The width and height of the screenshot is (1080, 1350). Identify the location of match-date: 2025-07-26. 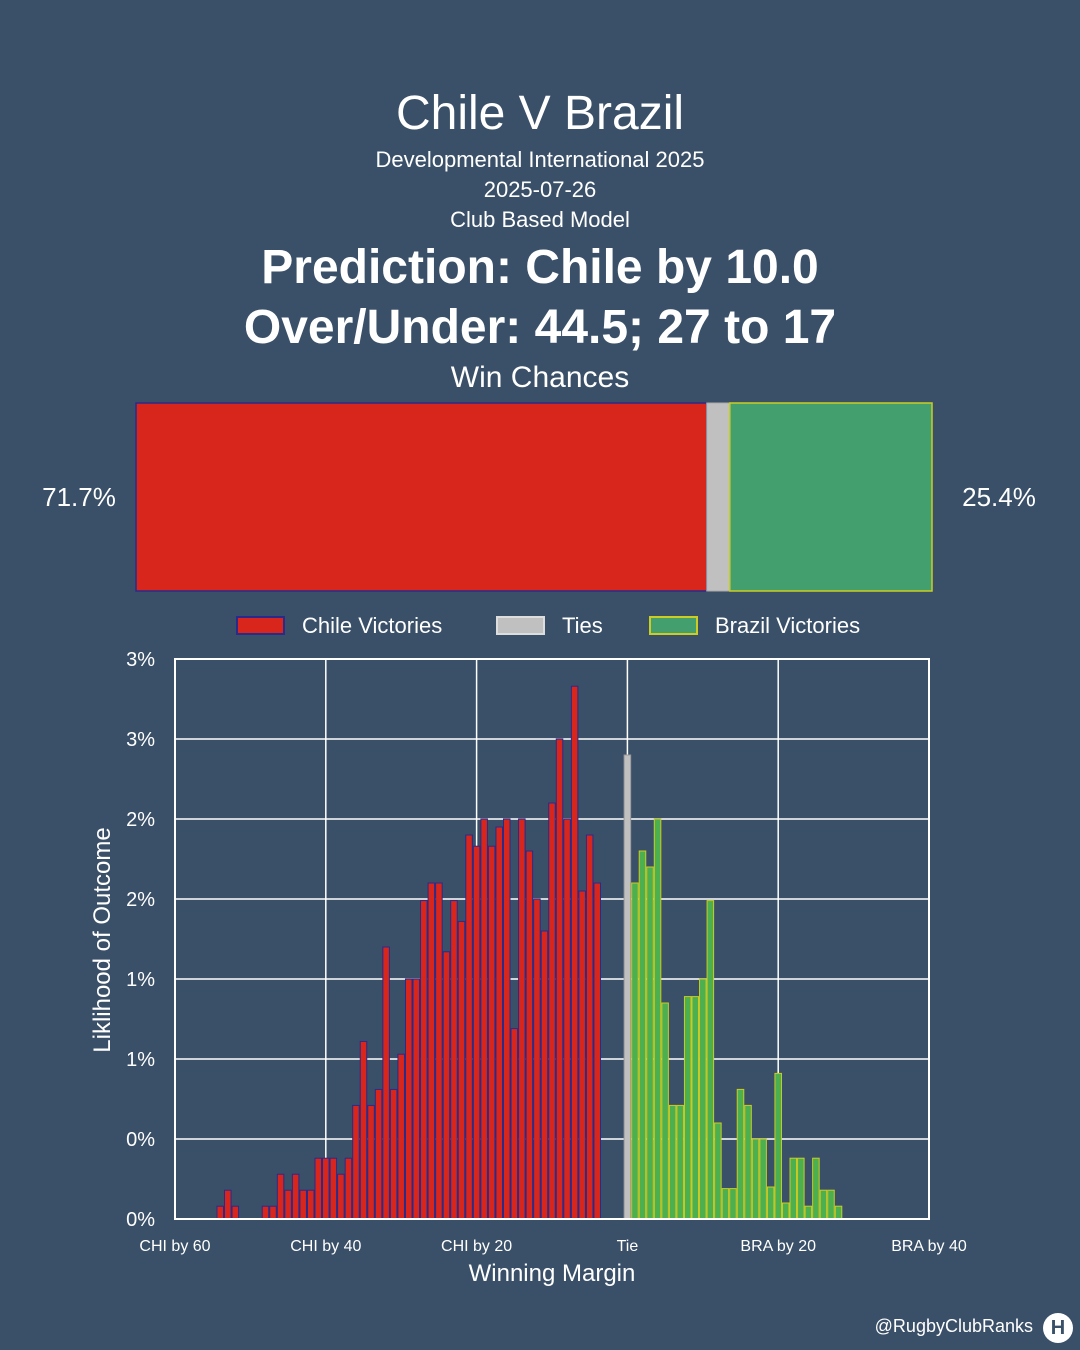
(540, 189).